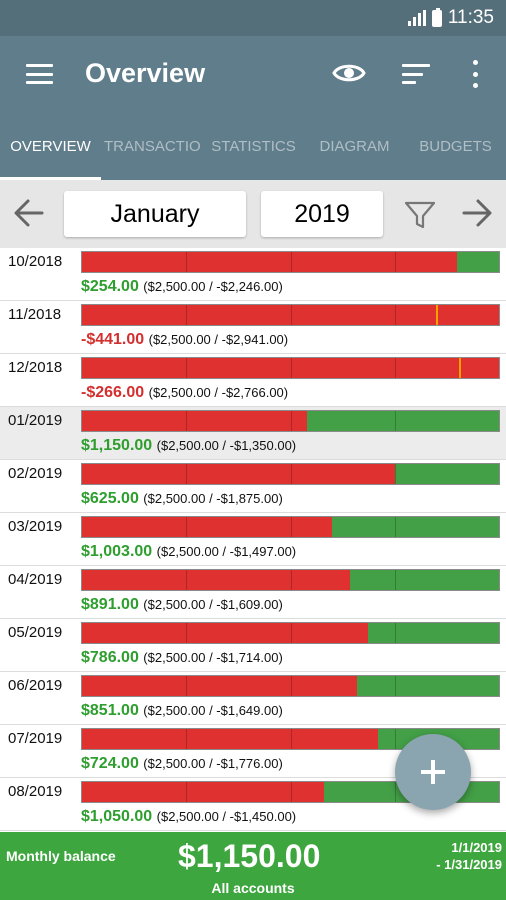 This screenshot has width=506, height=900. Describe the element at coordinates (469, 856) in the screenshot. I see `footer-date-range: 1/1/2019 - 1/31/2019` at that location.